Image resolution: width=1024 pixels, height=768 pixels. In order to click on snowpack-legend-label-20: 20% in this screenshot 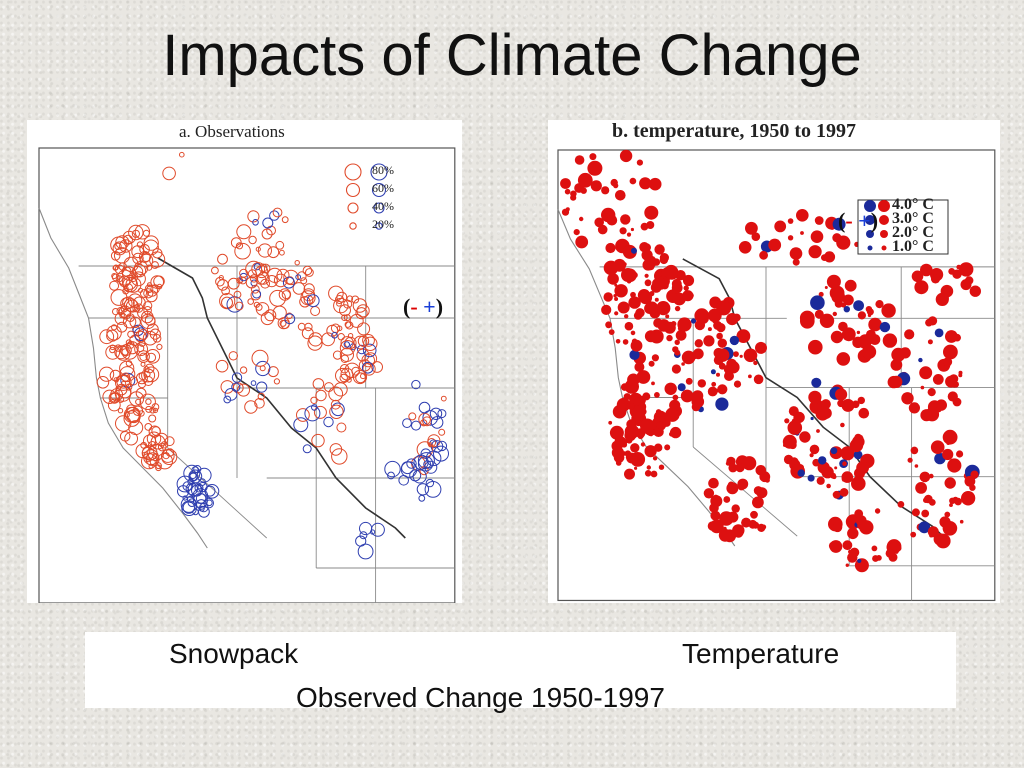, I will do `click(383, 224)`.